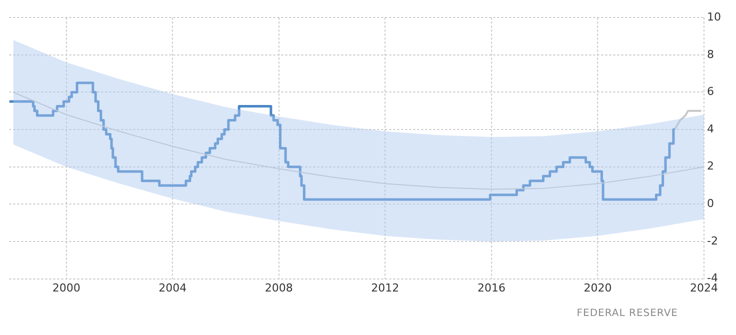  What do you see at coordinates (710, 54) in the screenshot?
I see `y-tick-label: 8` at bounding box center [710, 54].